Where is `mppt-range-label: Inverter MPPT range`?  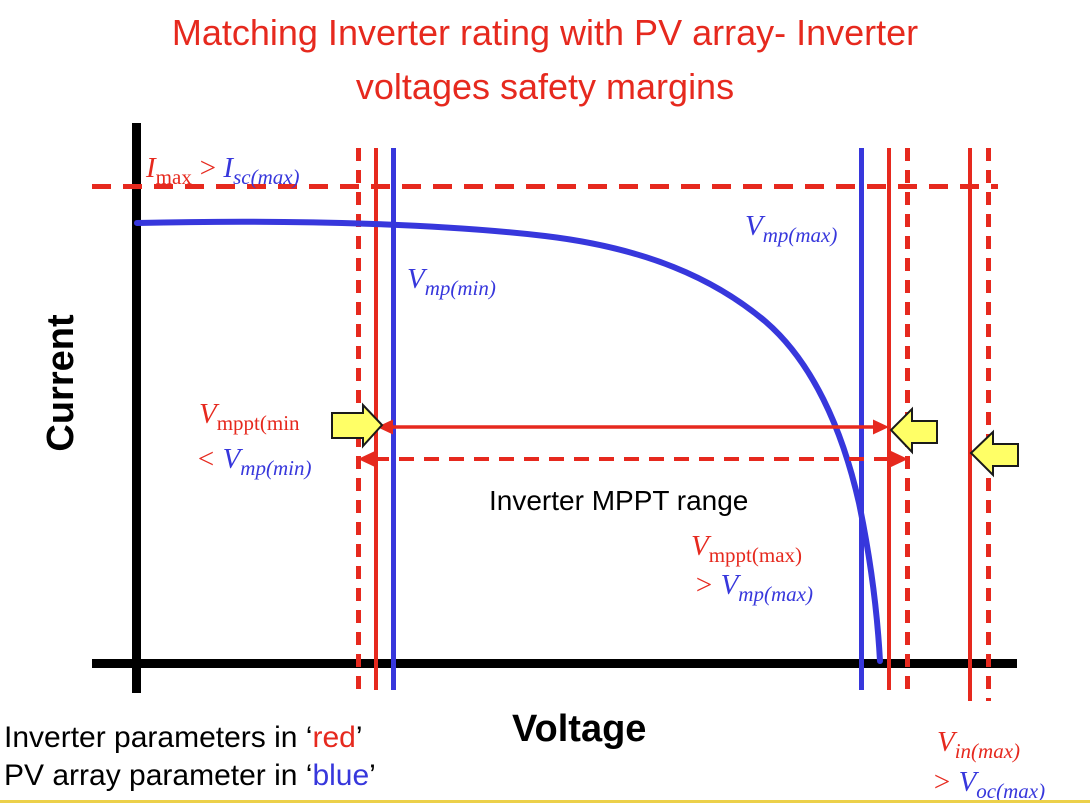
mppt-range-label: Inverter MPPT range is located at coordinates (619, 500).